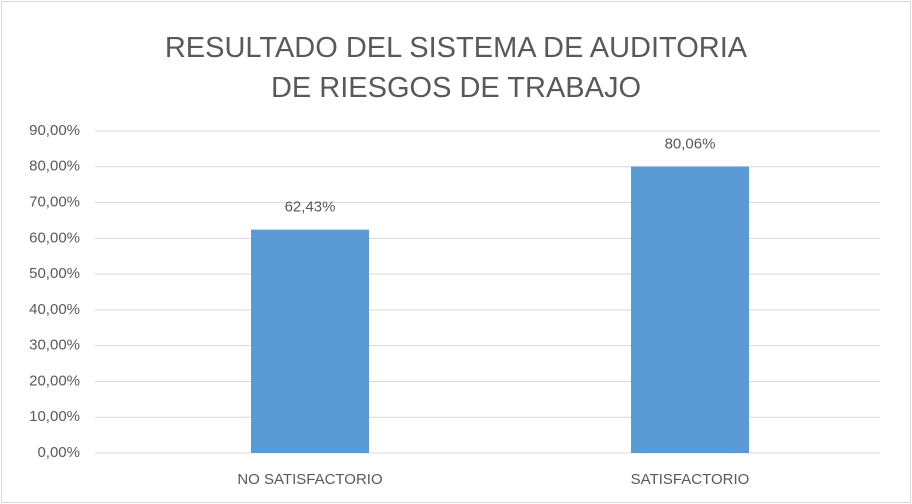  I want to click on x-tick-label: NO SATISFACTORIO, so click(309, 479).